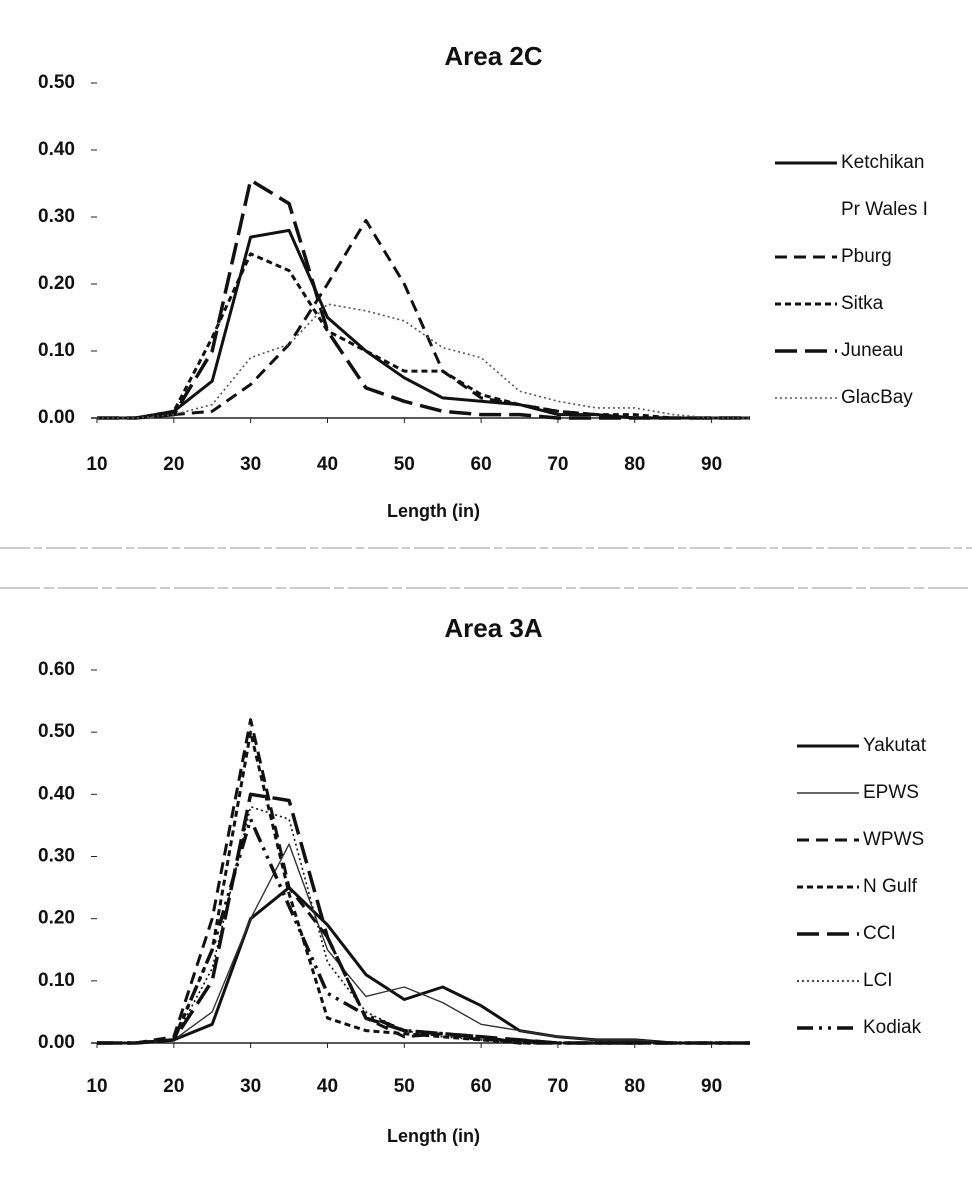 The image size is (972, 1193). I want to click on legend-label: Kodiak, so click(892, 1027).